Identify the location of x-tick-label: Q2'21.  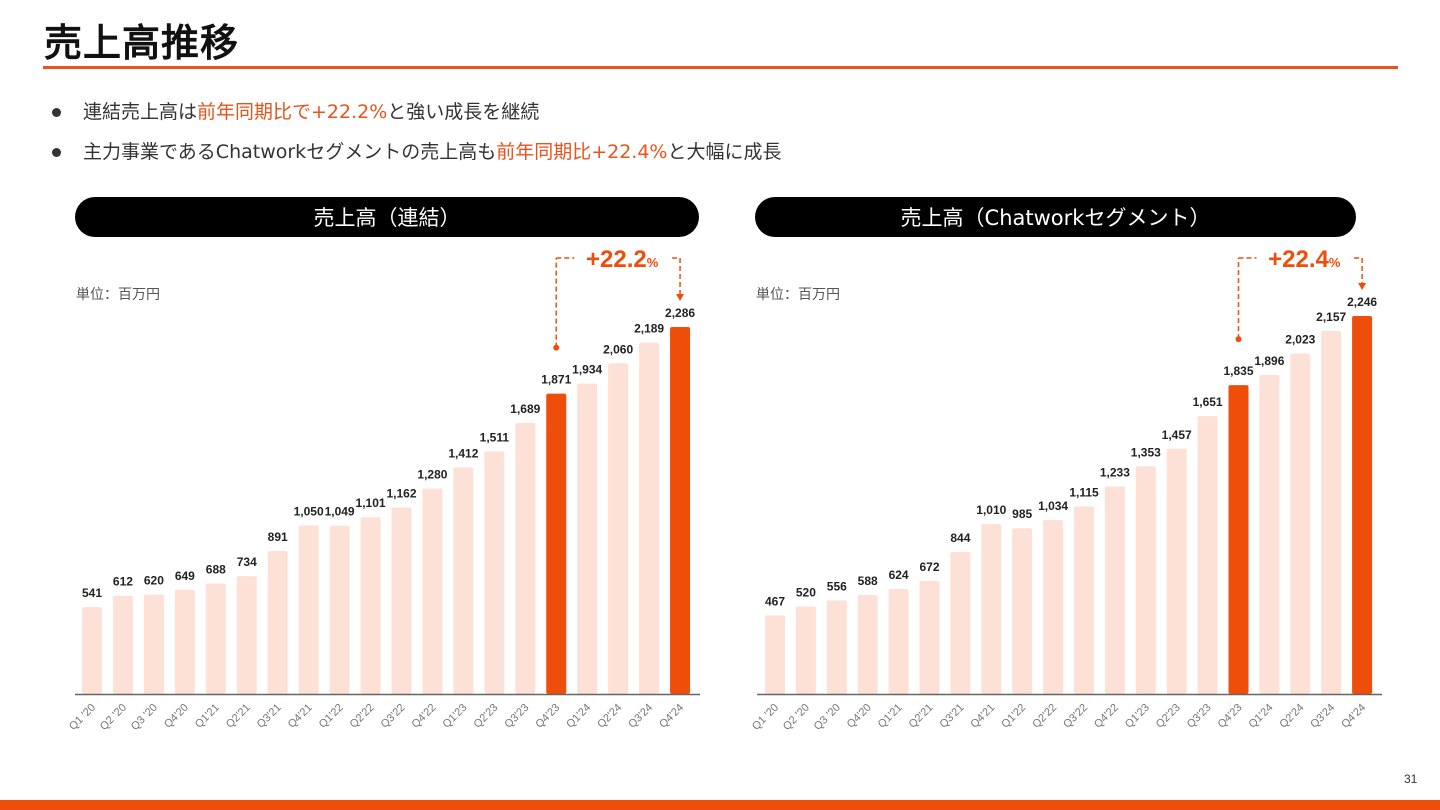
(921, 716).